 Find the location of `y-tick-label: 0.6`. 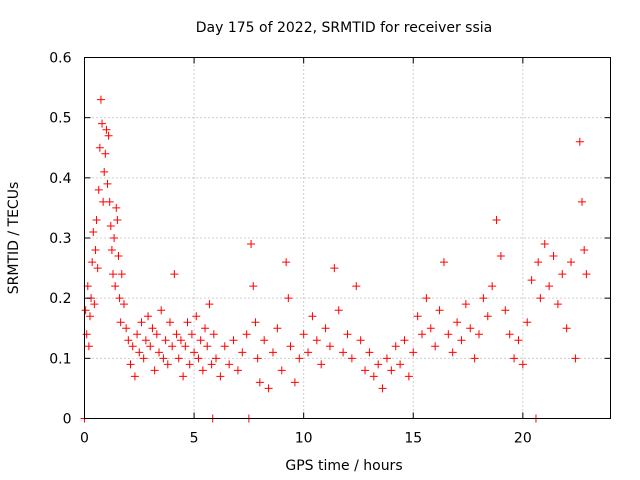

y-tick-label: 0.6 is located at coordinates (60, 59).